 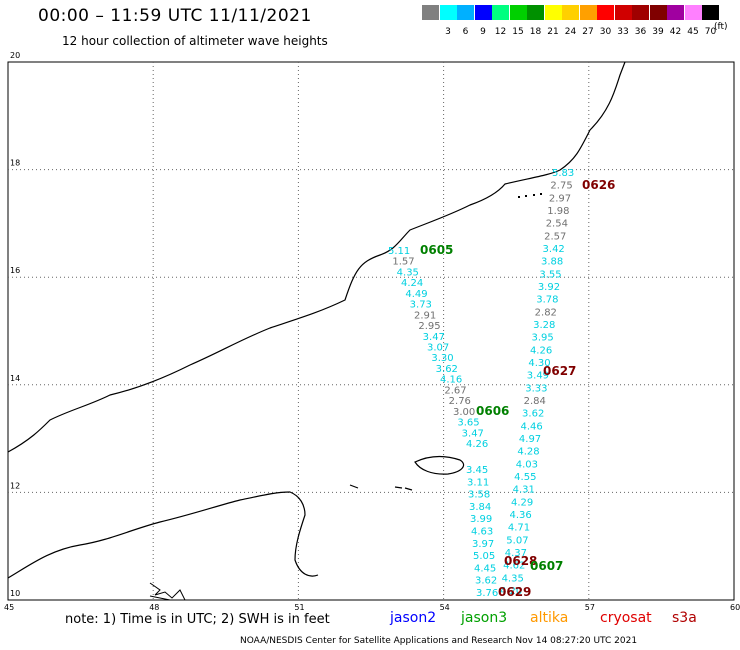 What do you see at coordinates (15, 55) in the screenshot?
I see `lat-label: 20` at bounding box center [15, 55].